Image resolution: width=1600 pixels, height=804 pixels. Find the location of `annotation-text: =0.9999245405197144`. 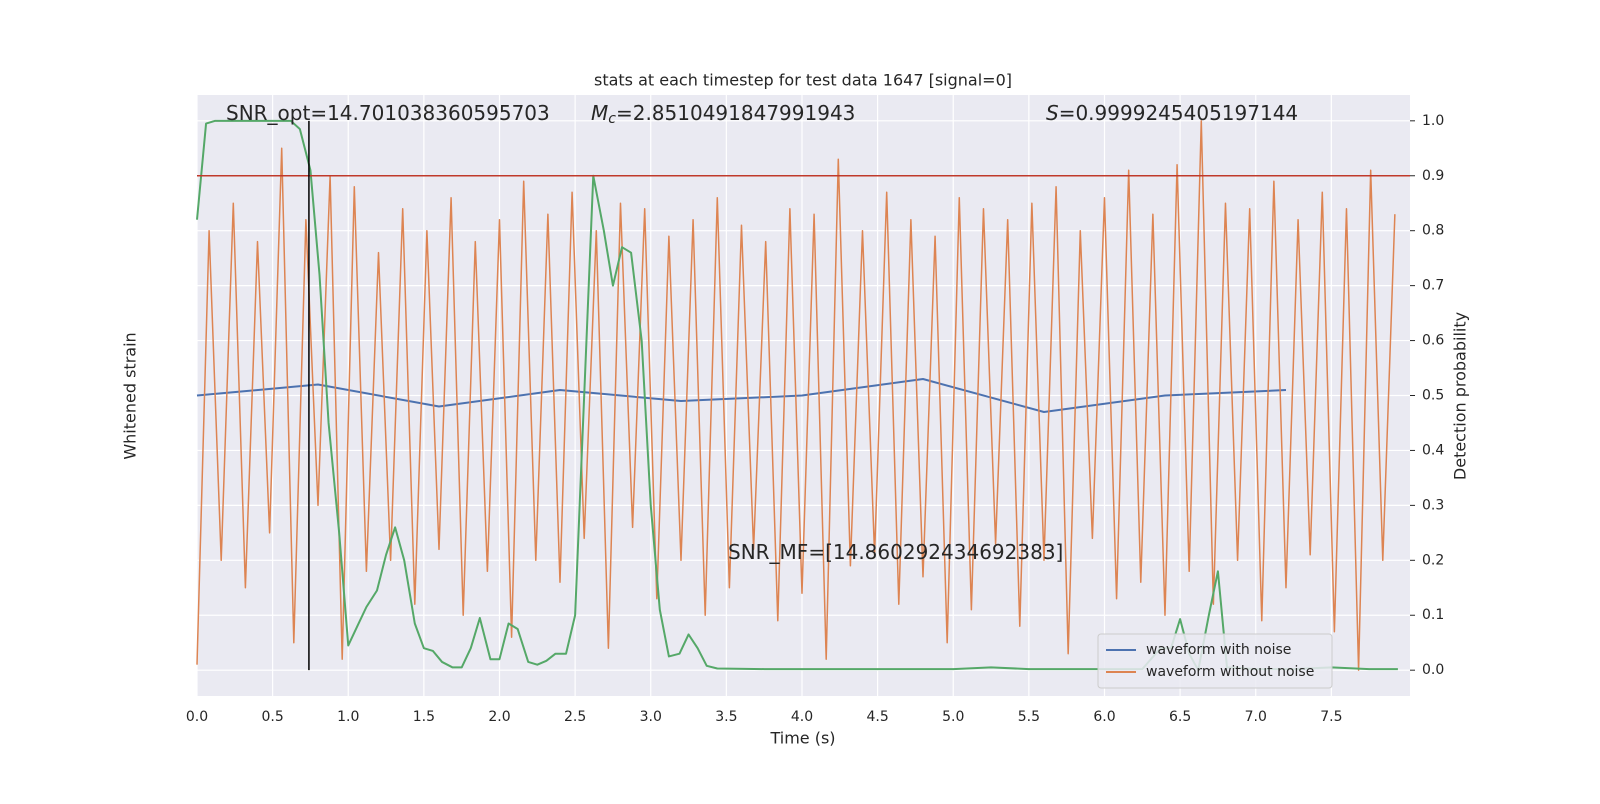

annotation-text: =0.9999245405197144 is located at coordinates (1178, 113).